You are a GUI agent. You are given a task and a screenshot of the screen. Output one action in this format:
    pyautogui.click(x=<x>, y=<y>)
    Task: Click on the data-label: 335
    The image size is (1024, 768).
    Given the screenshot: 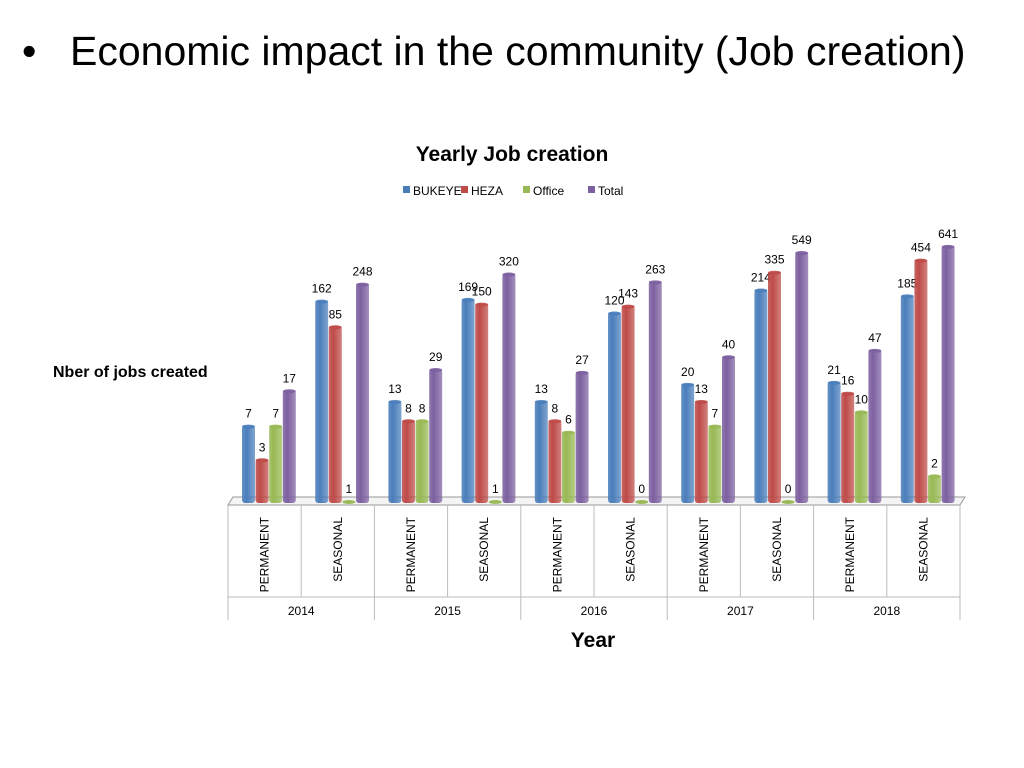 What is the action you would take?
    pyautogui.click(x=774, y=260)
    